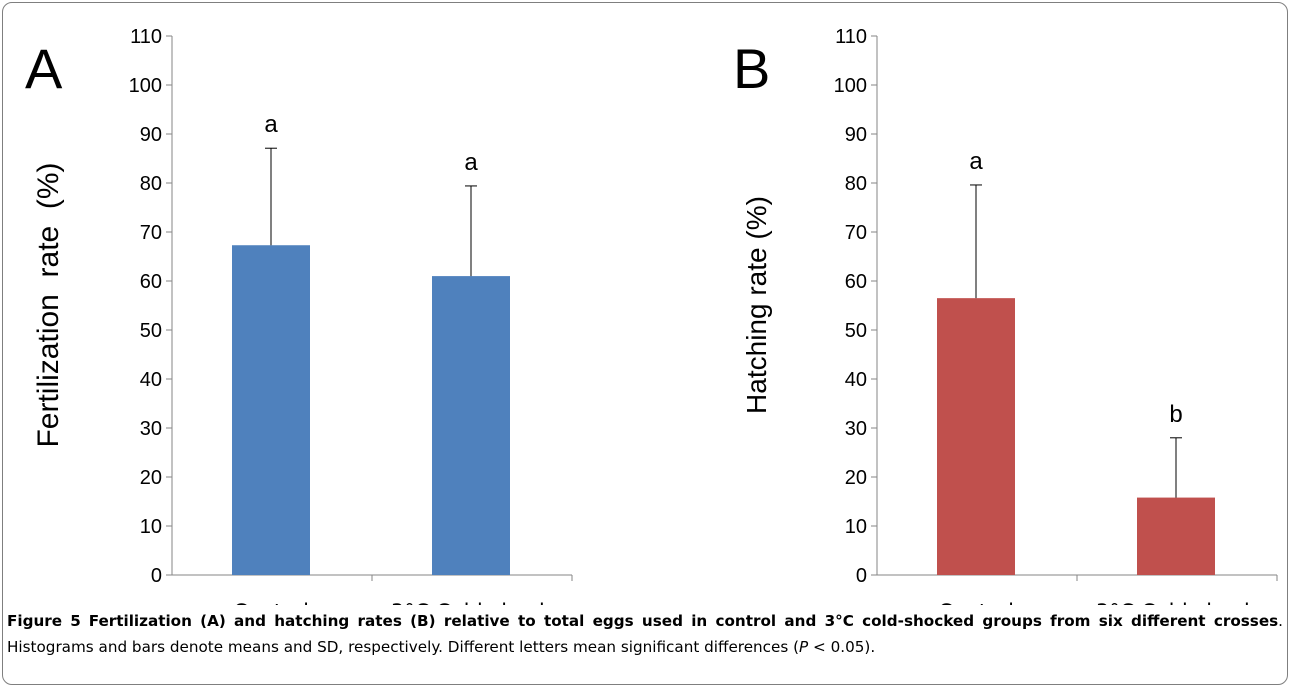 The height and width of the screenshot is (690, 1293). Describe the element at coordinates (804, 647) in the screenshot. I see `caption-p-symbol: P` at that location.